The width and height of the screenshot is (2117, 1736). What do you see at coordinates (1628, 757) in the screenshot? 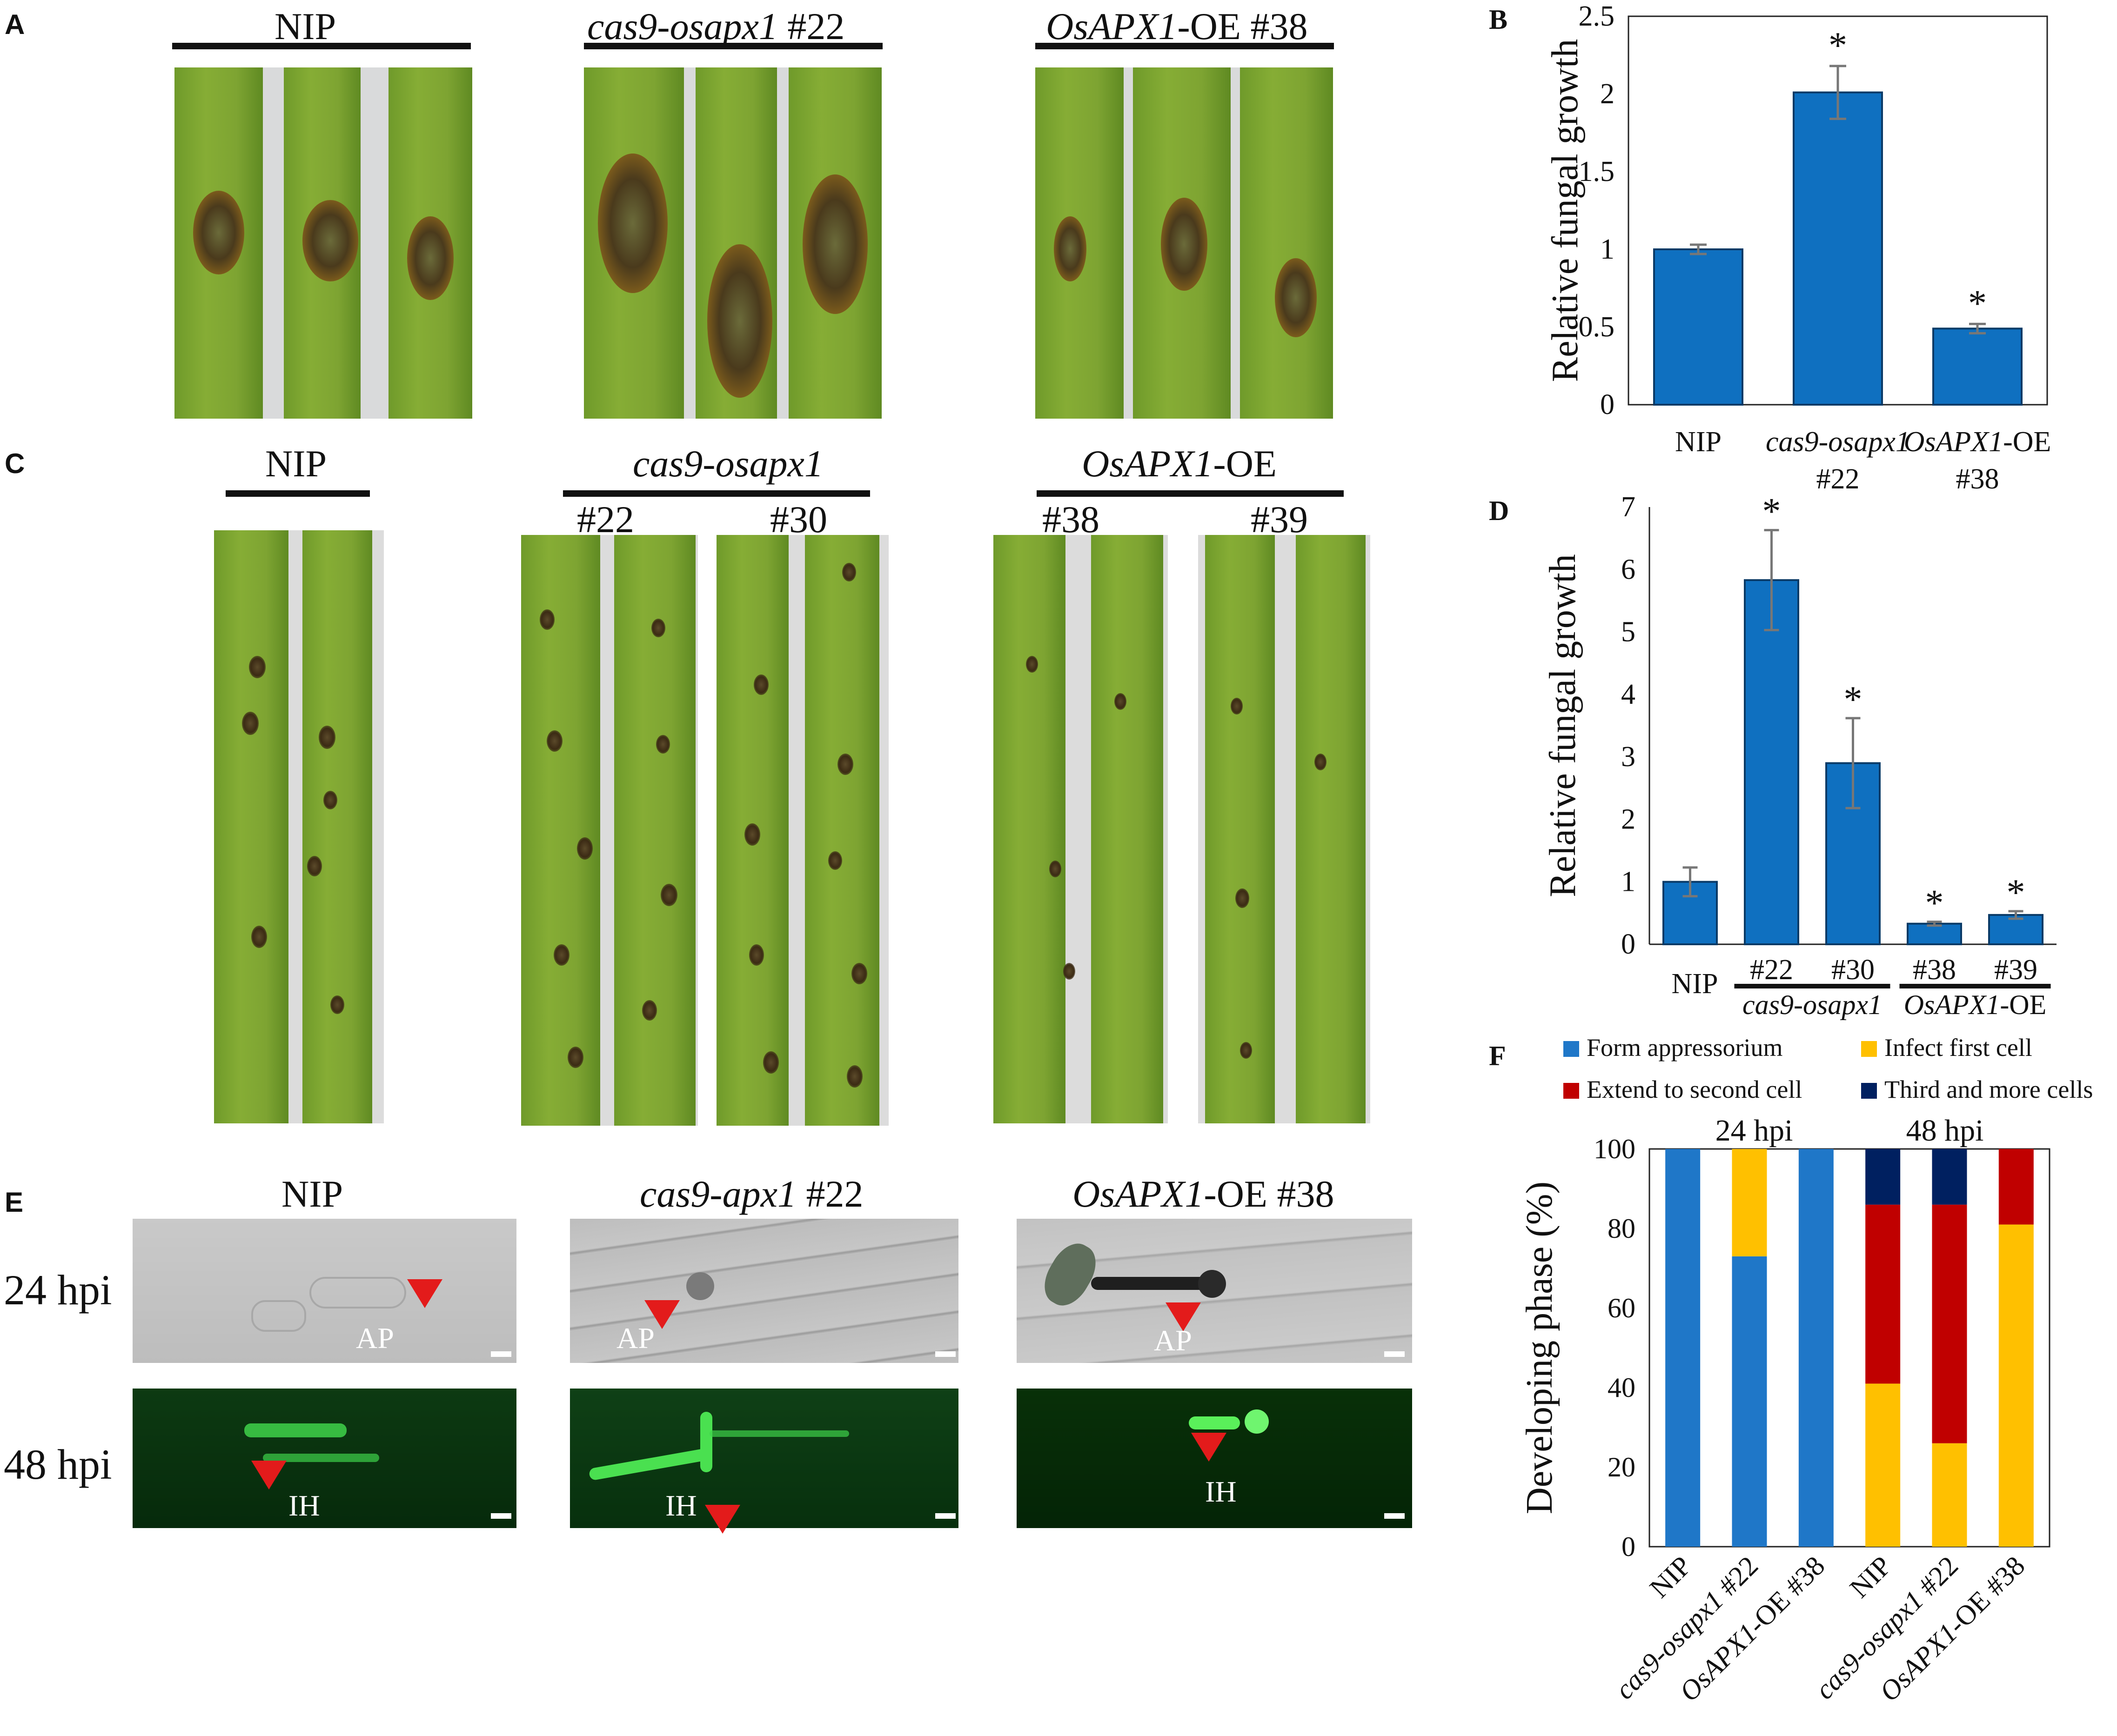
I see `y-tick-label: 3` at bounding box center [1628, 757].